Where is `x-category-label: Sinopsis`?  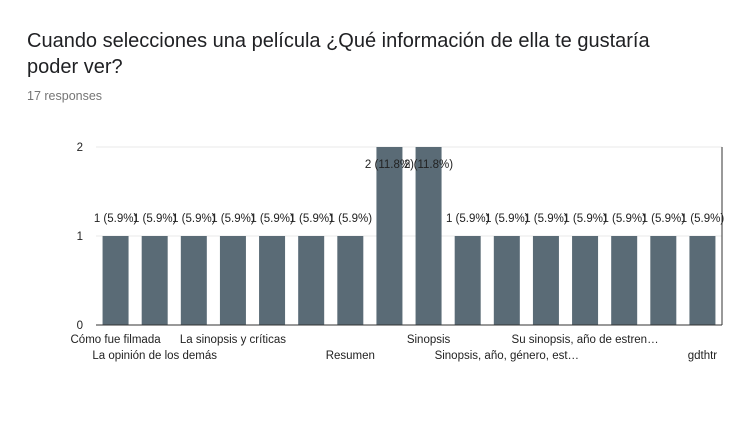 x-category-label: Sinopsis is located at coordinates (429, 340).